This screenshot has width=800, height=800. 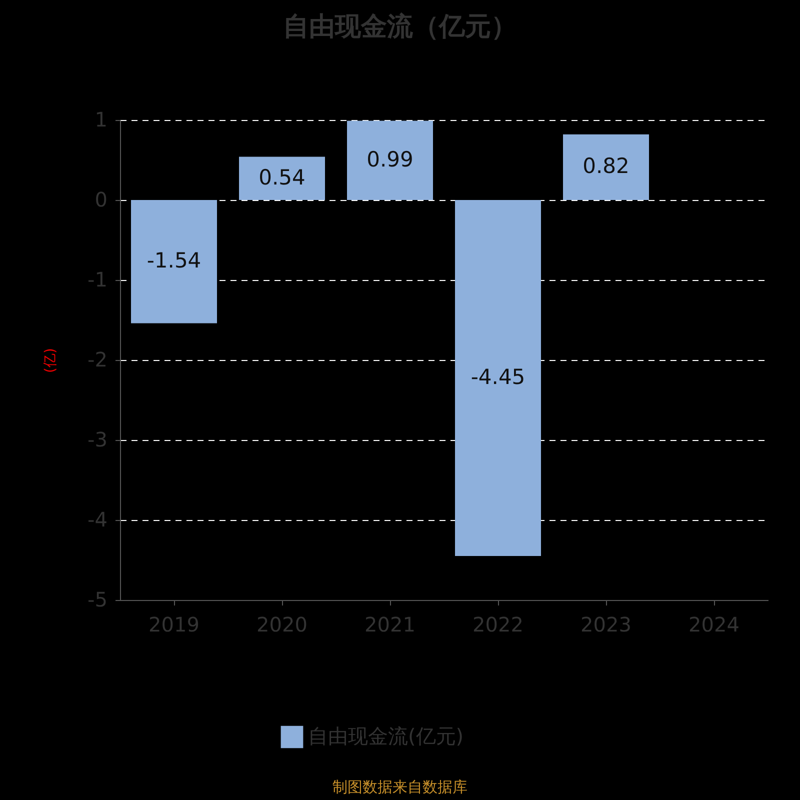 I want to click on data-label: -1.54, so click(x=174, y=260).